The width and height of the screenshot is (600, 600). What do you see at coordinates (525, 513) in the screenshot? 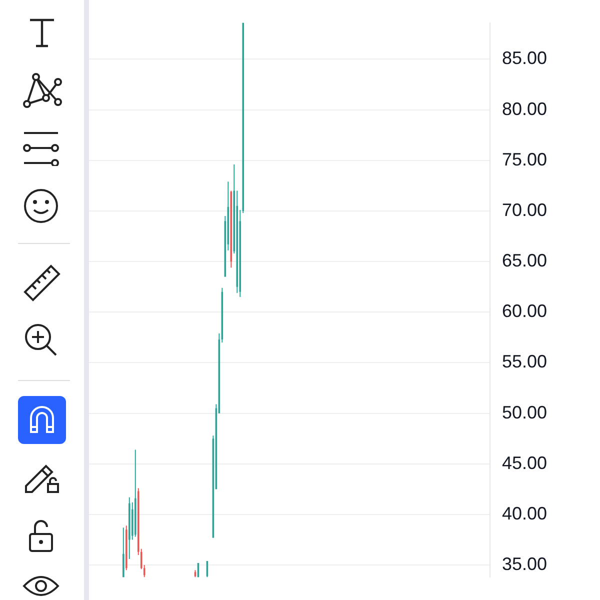
I see `y-tick-label: 40.00` at bounding box center [525, 513].